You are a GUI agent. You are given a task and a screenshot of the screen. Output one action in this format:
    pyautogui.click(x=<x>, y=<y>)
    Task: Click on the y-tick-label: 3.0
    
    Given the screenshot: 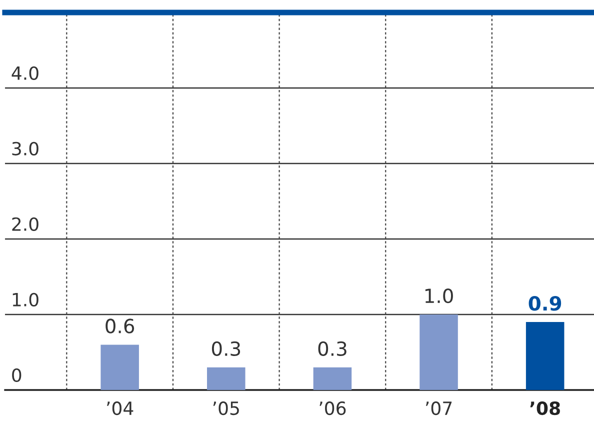 What is the action you would take?
    pyautogui.click(x=25, y=149)
    